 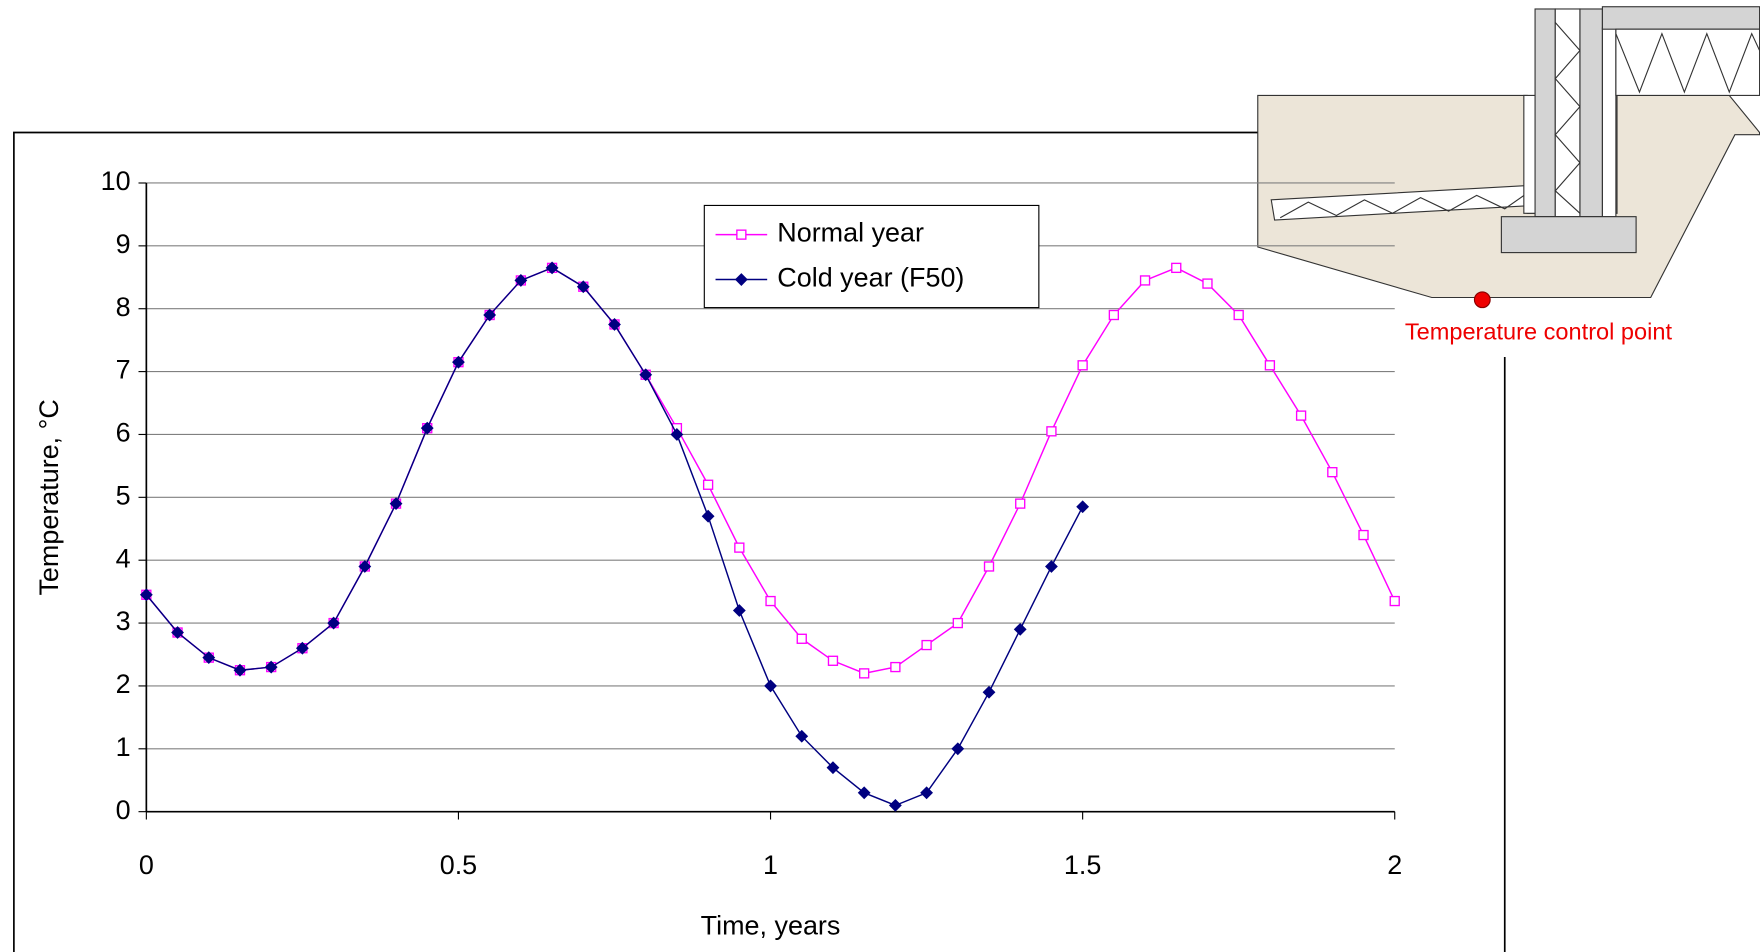 I want to click on x-tick-label: 2, so click(x=1394, y=865).